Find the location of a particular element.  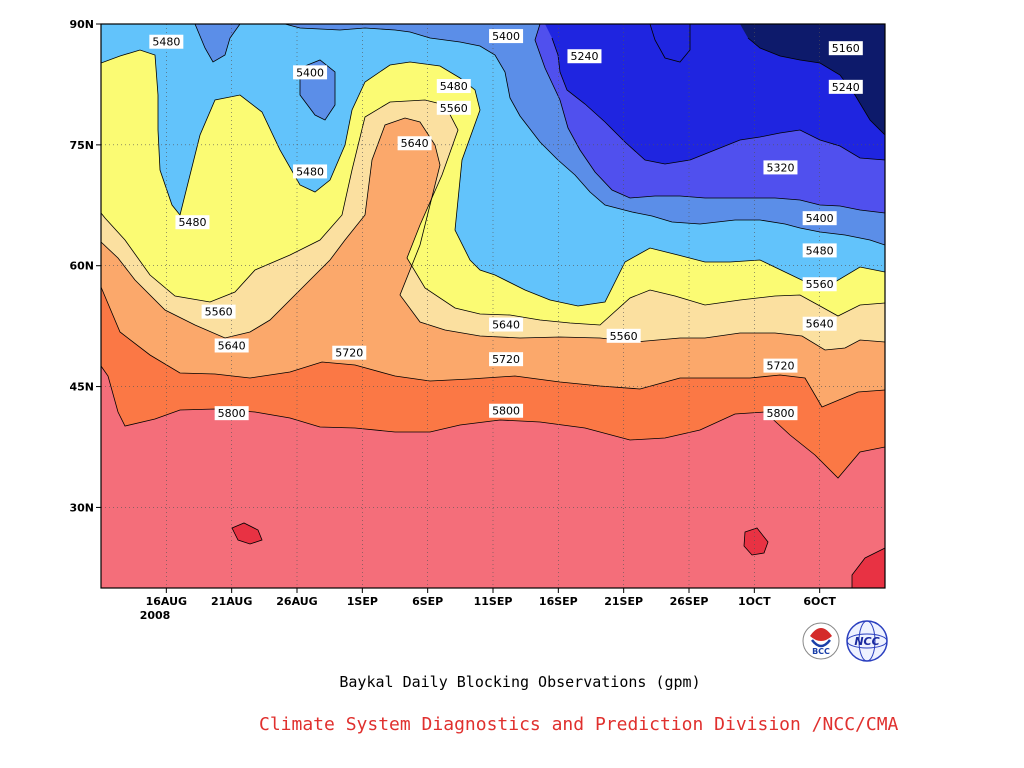

ncc-logo: NCC is located at coordinates (867, 641).